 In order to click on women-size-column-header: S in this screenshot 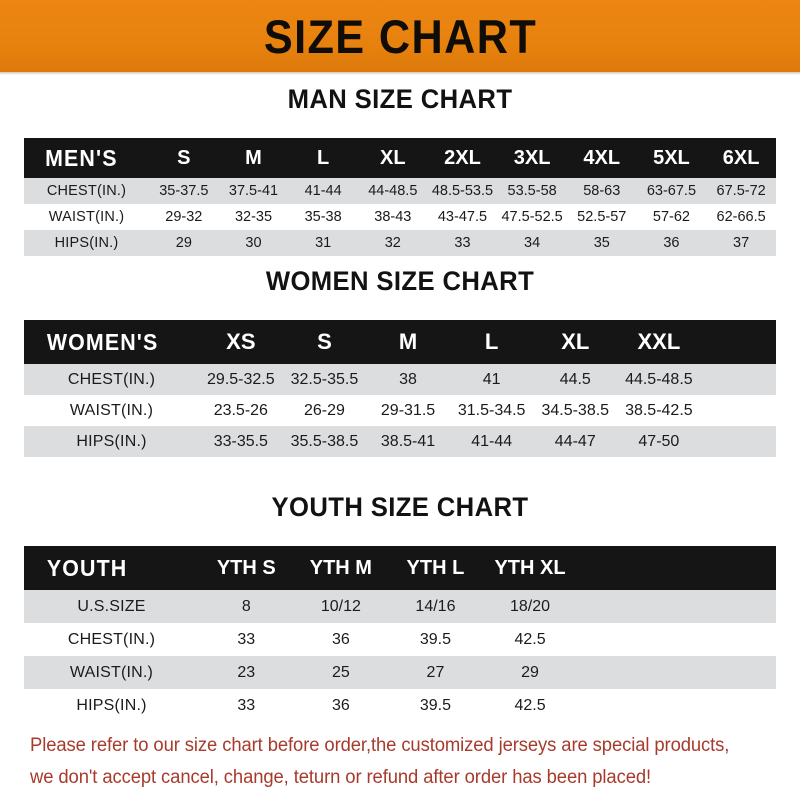, I will do `click(324, 341)`.